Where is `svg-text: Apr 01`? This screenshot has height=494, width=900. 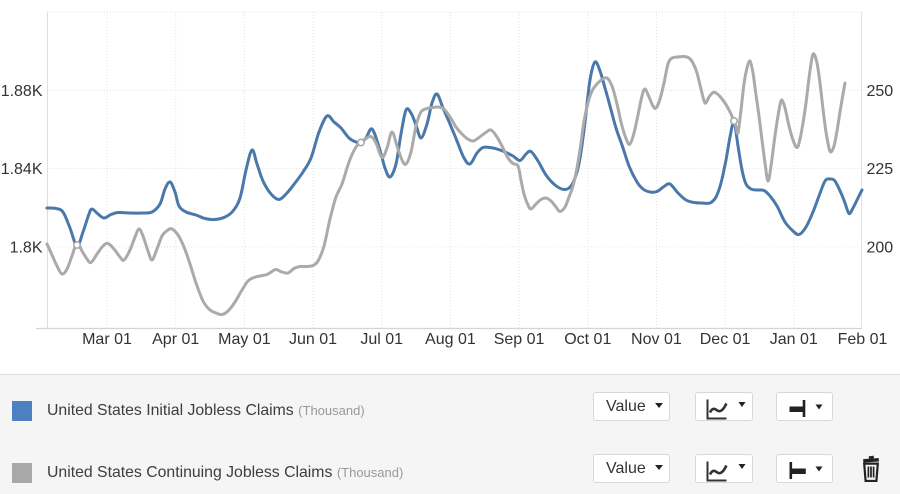
svg-text: Apr 01 is located at coordinates (175, 339).